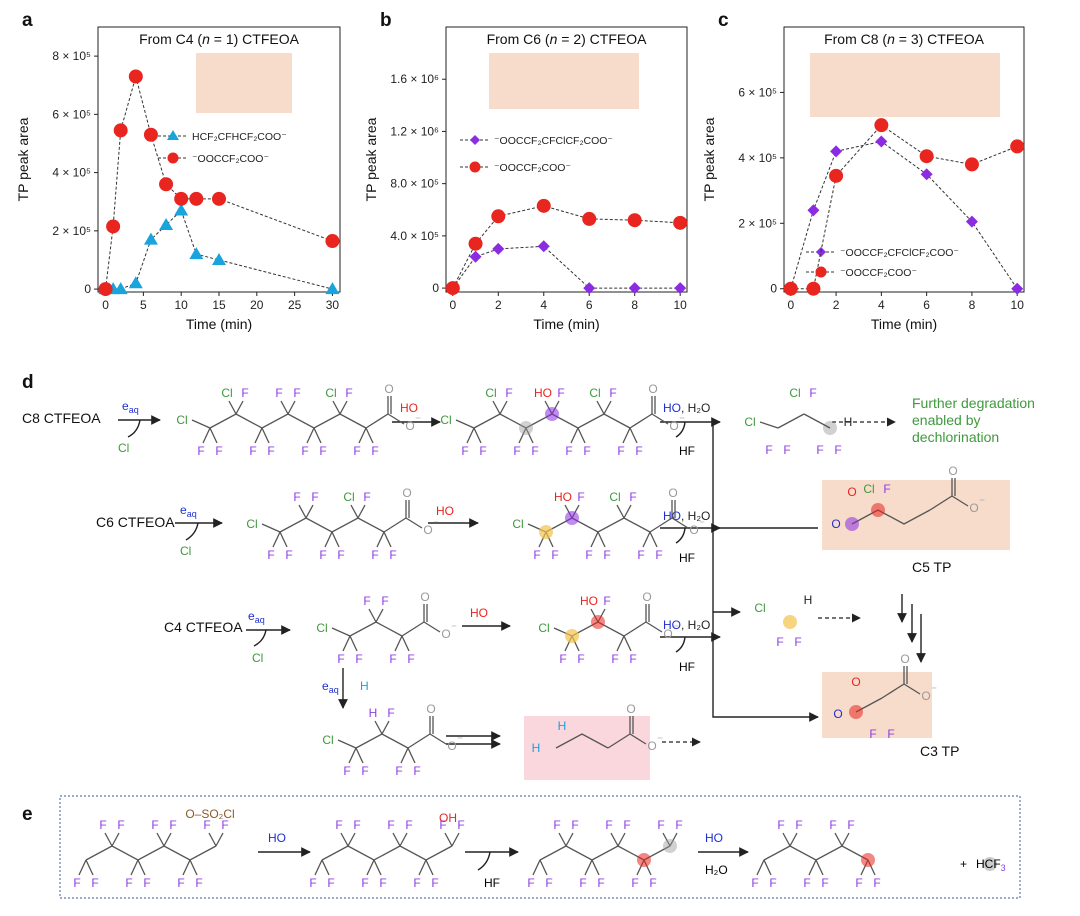 This screenshot has height=916, width=1080. What do you see at coordinates (333, 305) in the screenshot?
I see `x-tick-label: 30` at bounding box center [333, 305].